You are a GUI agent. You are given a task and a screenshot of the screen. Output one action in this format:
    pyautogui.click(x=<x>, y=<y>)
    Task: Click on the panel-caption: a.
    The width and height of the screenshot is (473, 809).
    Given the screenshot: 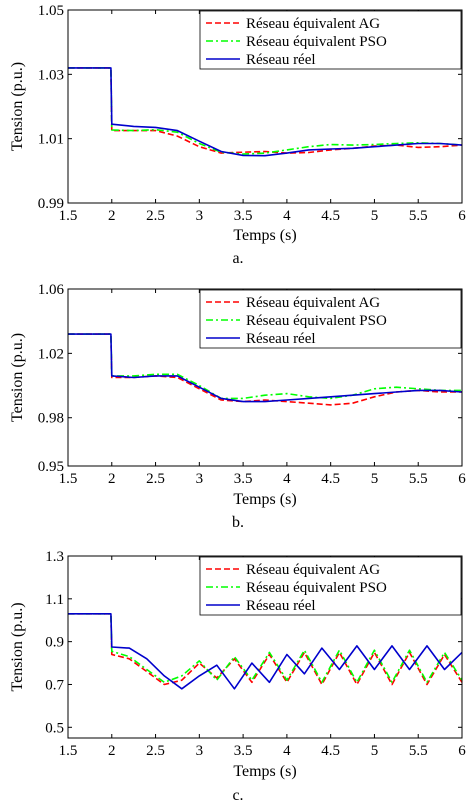 What is the action you would take?
    pyautogui.click(x=237, y=258)
    